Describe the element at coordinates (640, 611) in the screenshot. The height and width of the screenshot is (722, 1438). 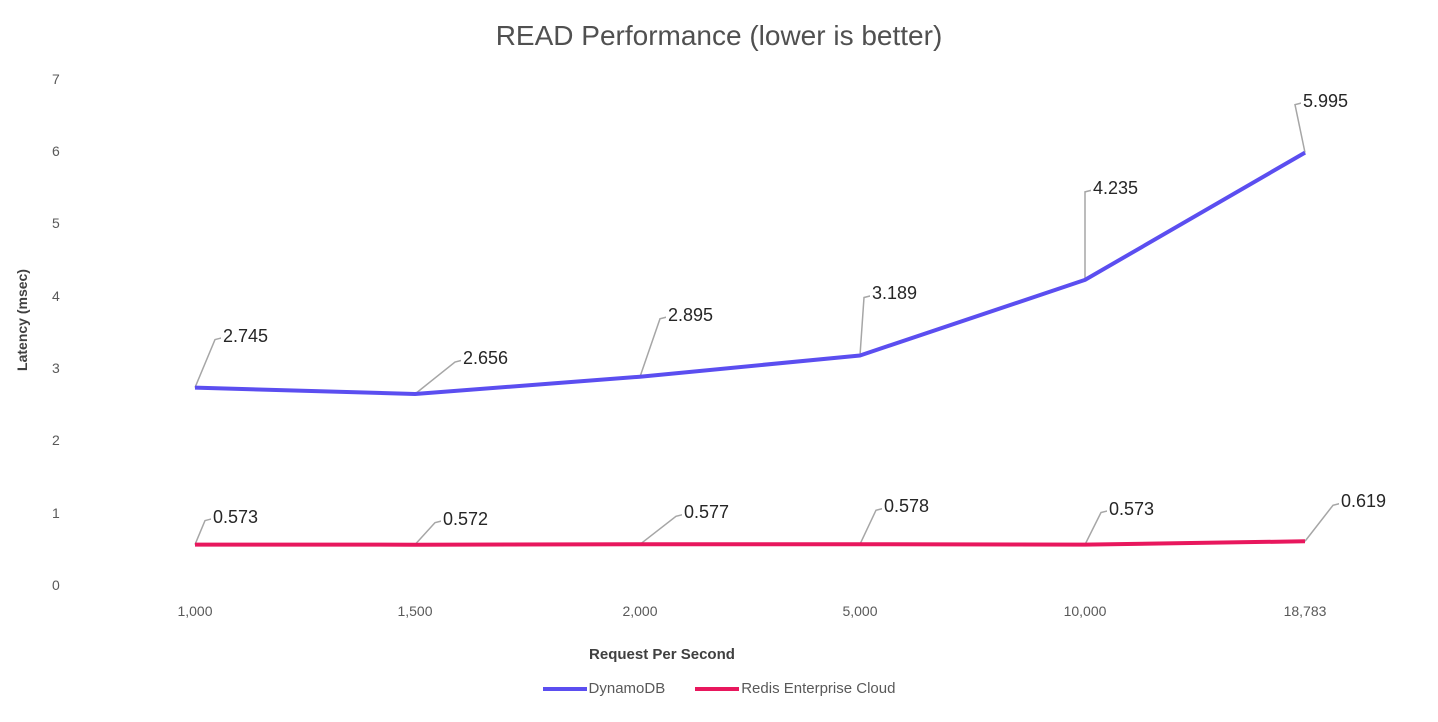
I see `x-tick: 2,000` at that location.